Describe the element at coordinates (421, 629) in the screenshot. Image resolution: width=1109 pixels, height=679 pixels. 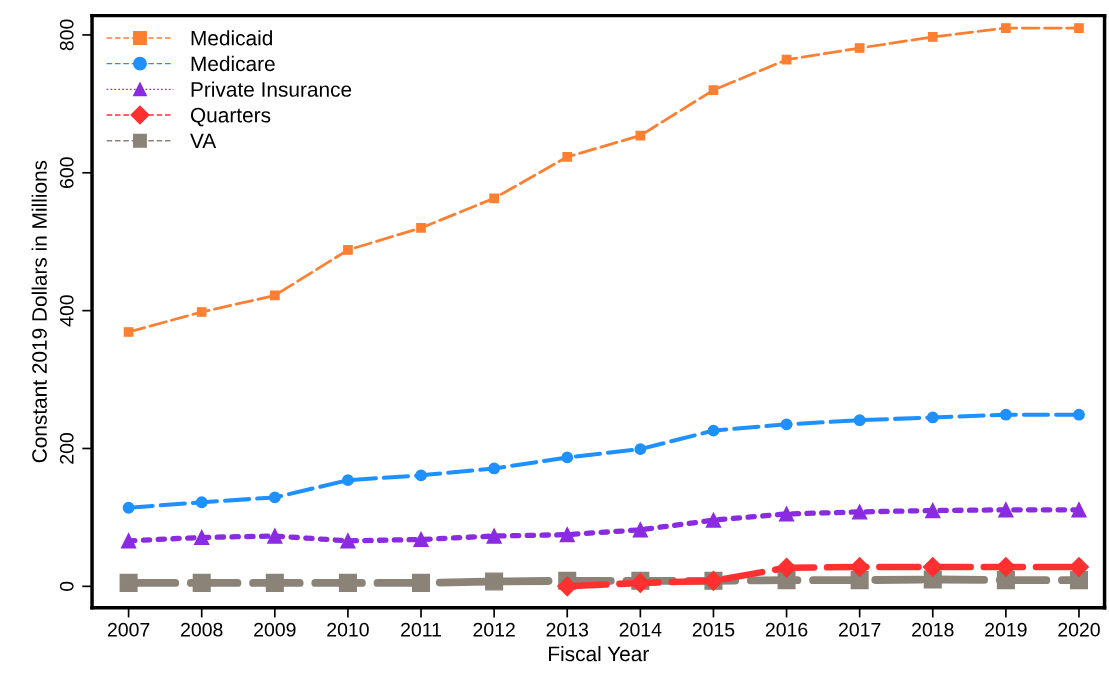
I see `x-tick-label: 2011` at that location.